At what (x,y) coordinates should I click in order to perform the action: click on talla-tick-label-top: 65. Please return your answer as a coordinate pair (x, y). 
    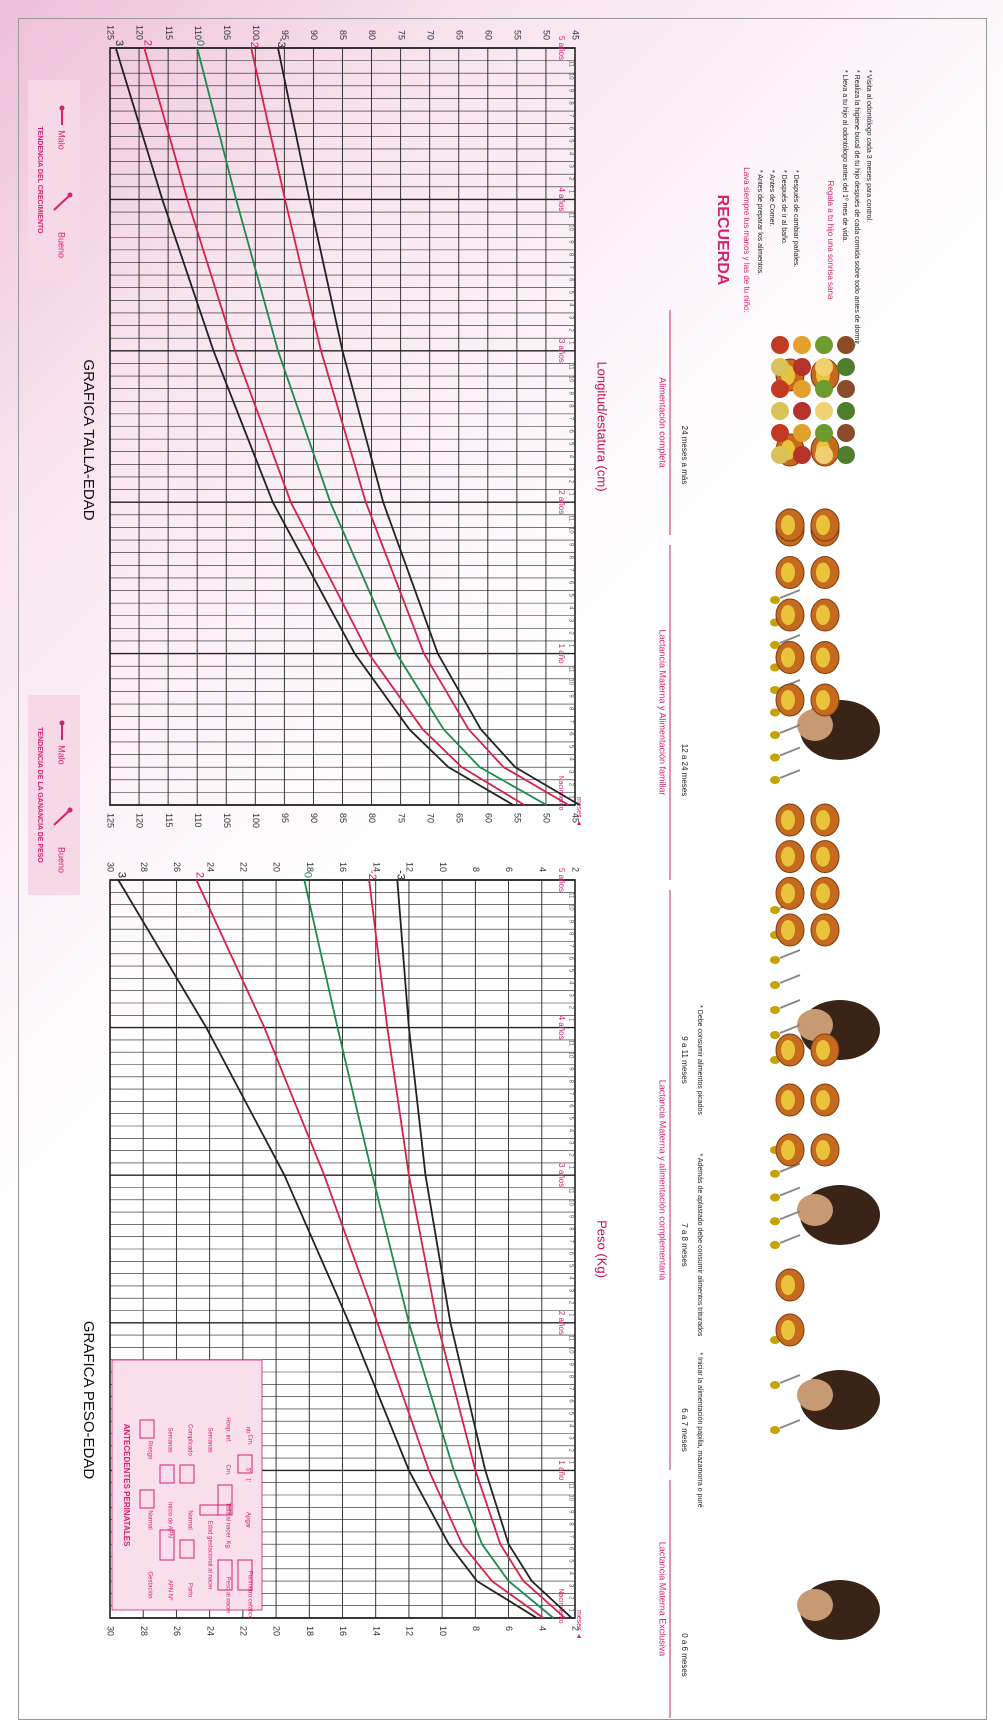
    Looking at the image, I should click on (459, 35).